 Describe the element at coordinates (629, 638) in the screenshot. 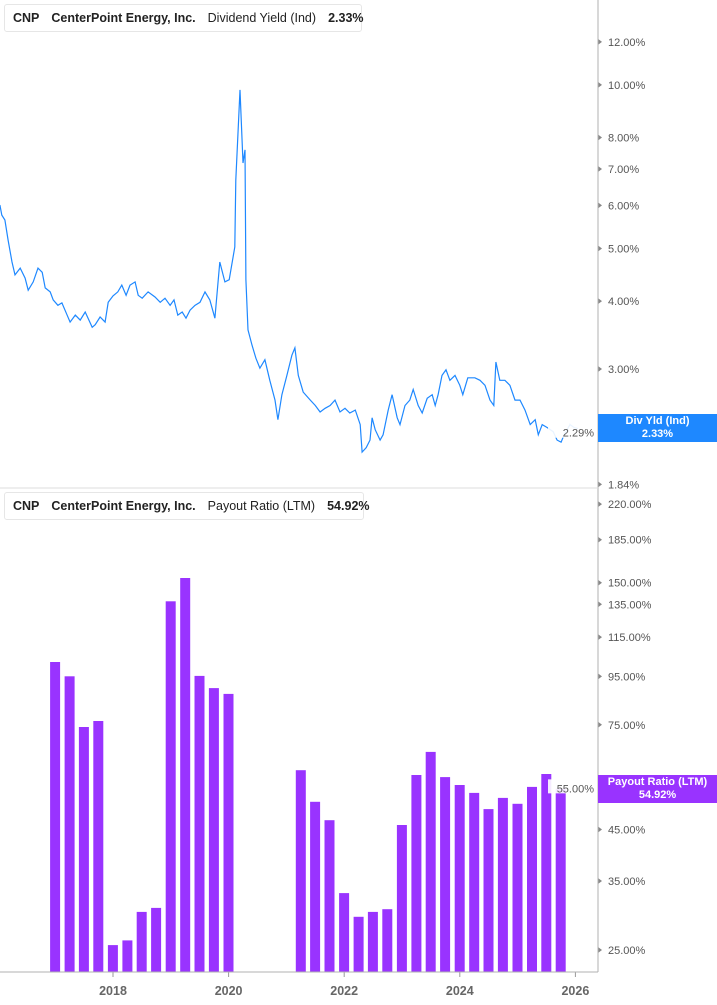

I see `payout-y-tick-label: 115.00%` at that location.